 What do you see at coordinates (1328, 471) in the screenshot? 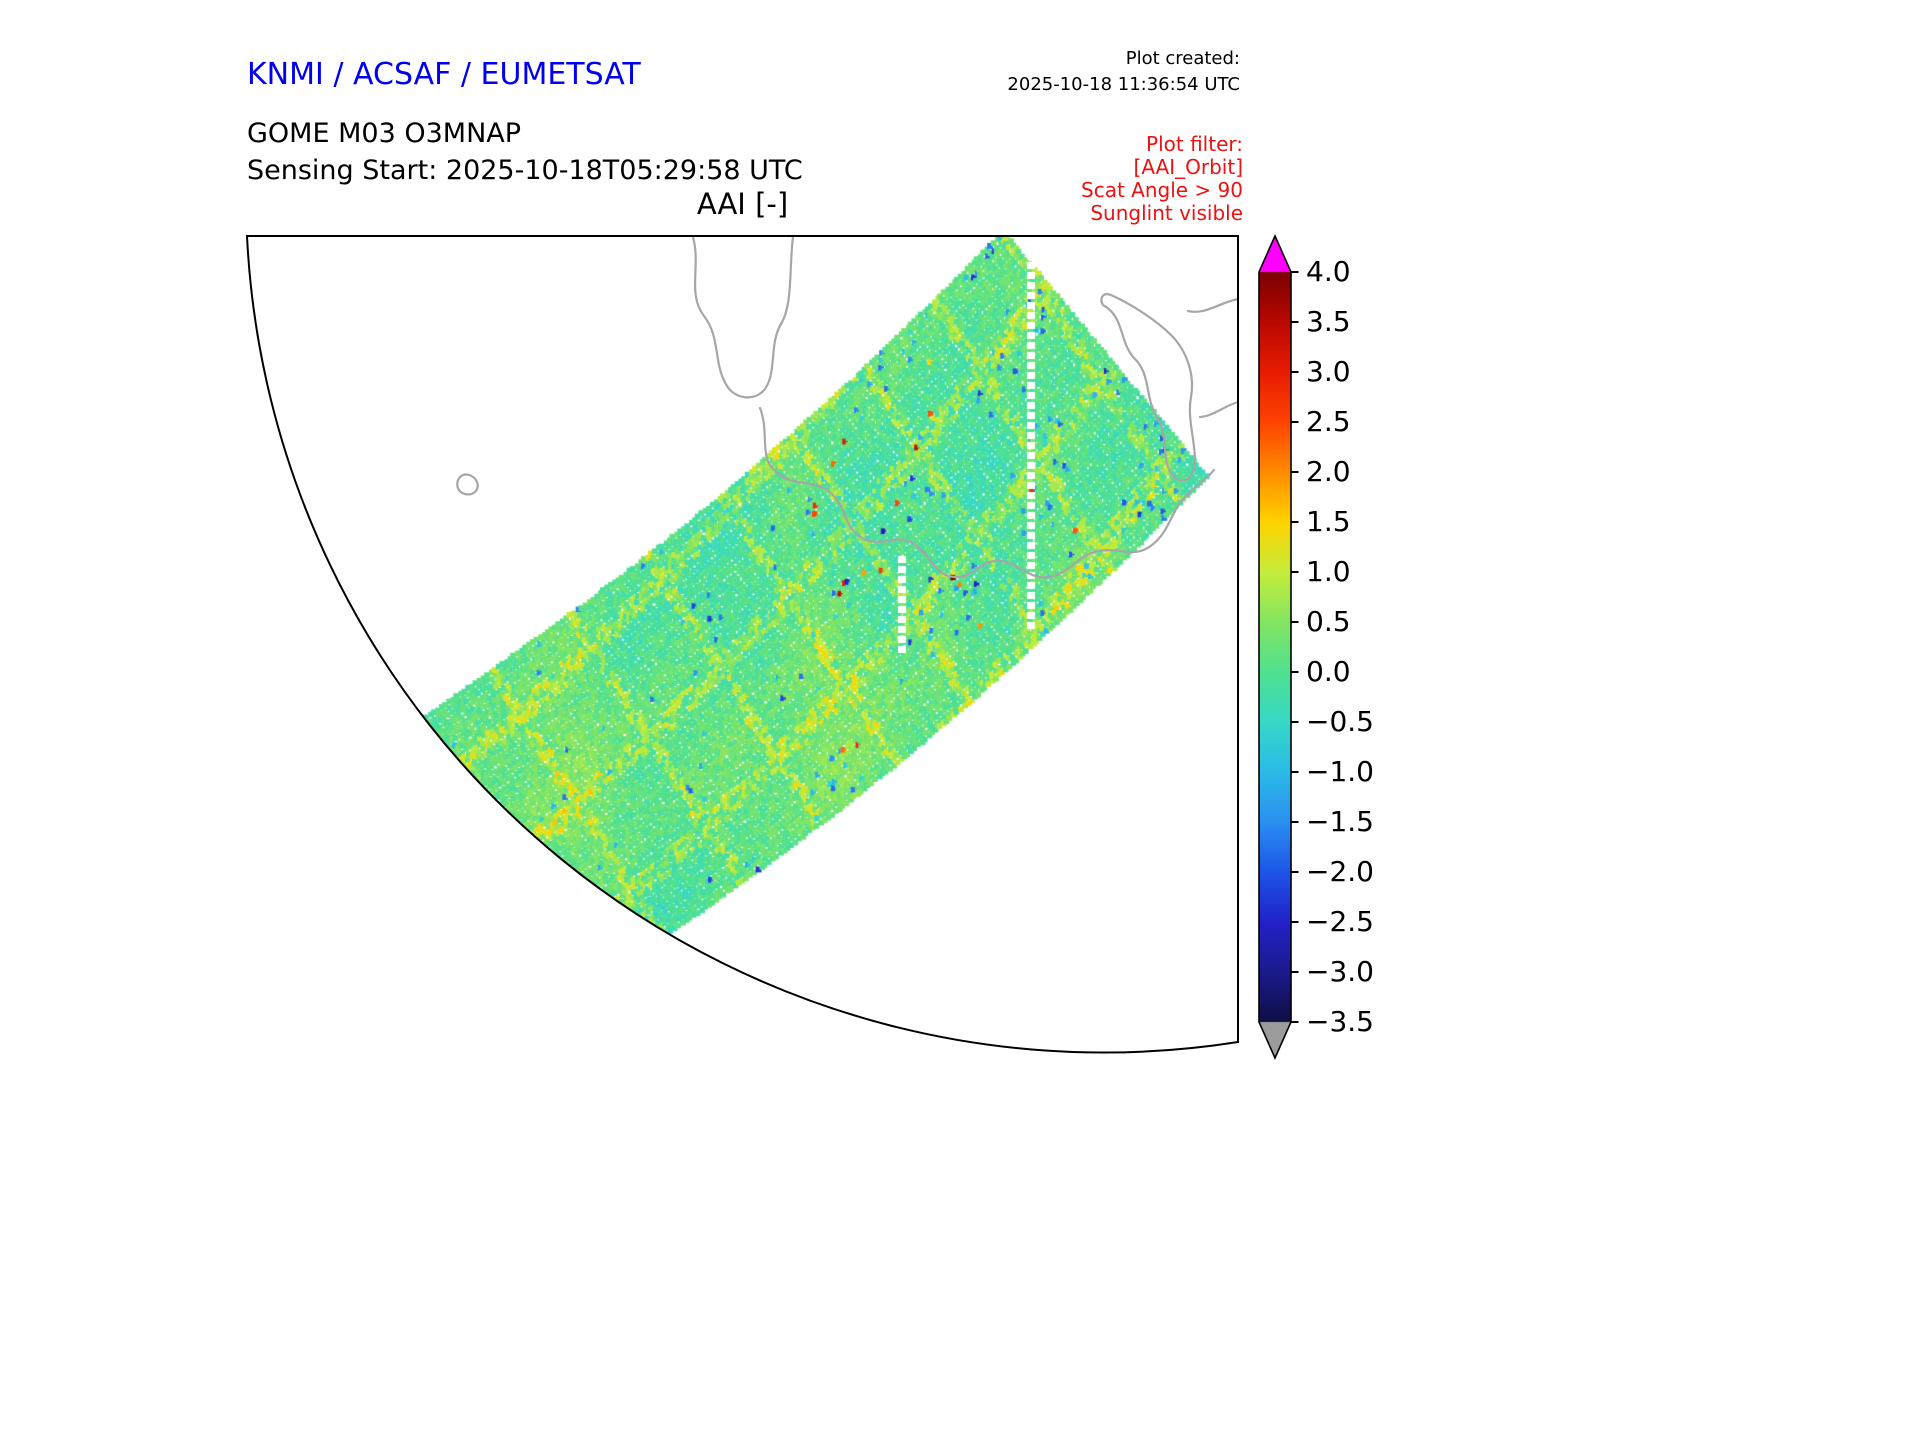
I see `colorbar-tick-label: 2.0` at bounding box center [1328, 471].